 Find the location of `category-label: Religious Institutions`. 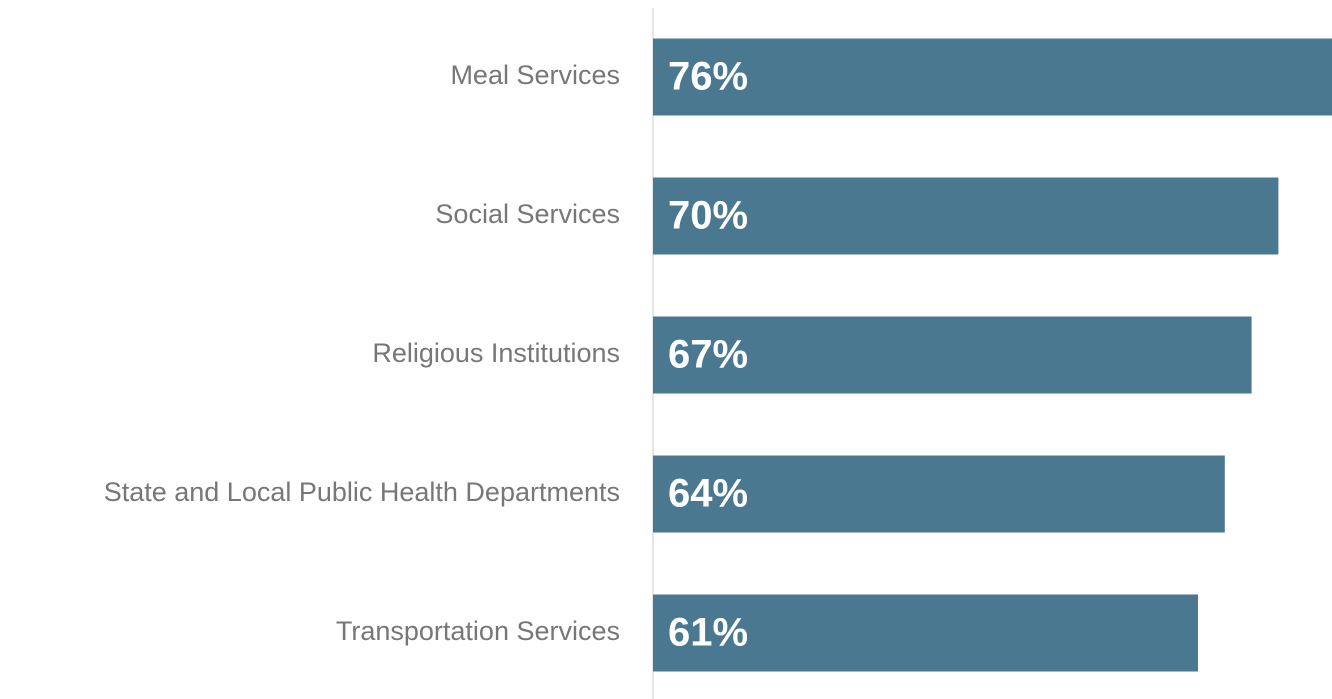

category-label: Religious Institutions is located at coordinates (496, 353).